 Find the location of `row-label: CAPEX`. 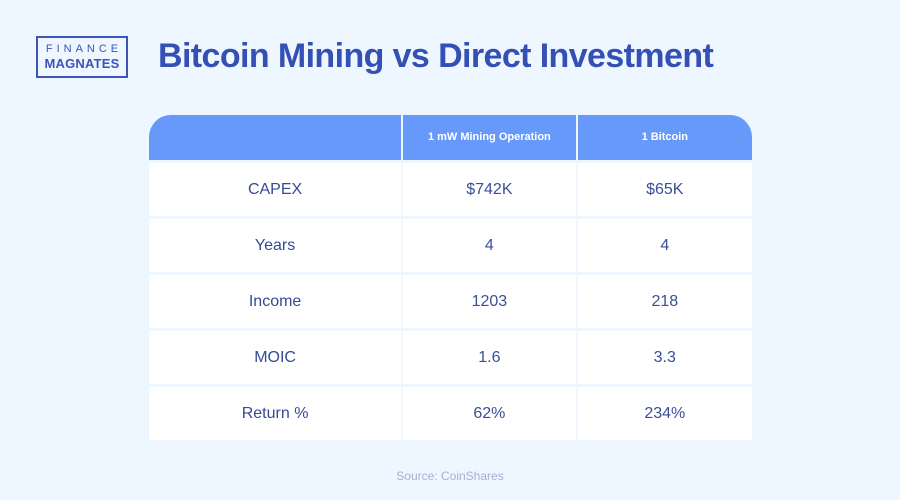

row-label: CAPEX is located at coordinates (275, 189).